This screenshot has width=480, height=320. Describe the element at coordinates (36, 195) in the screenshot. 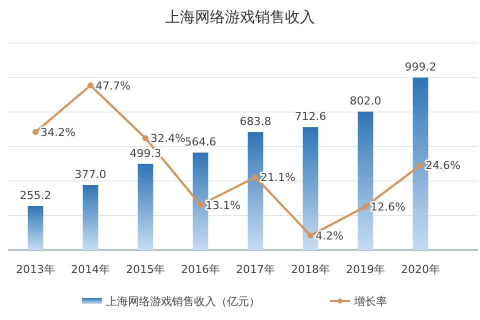

I see `data-label: 255.2` at that location.